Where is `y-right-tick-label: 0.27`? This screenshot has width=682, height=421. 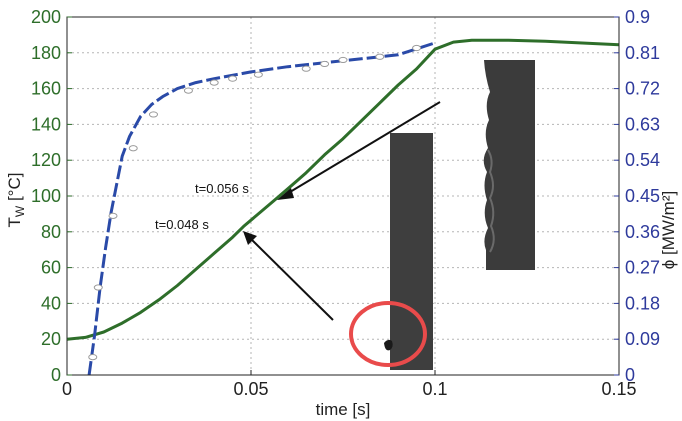
y-right-tick-label: 0.27 is located at coordinates (642, 268).